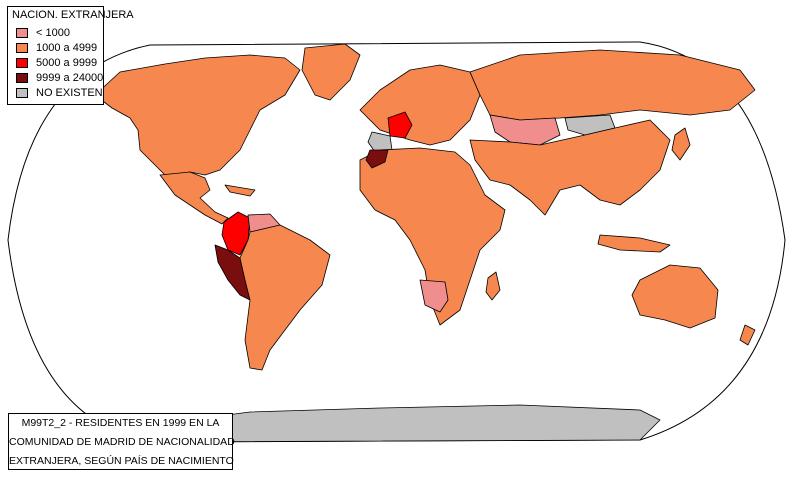  I want to click on legend-item: 5000 a 9999, so click(56, 63).